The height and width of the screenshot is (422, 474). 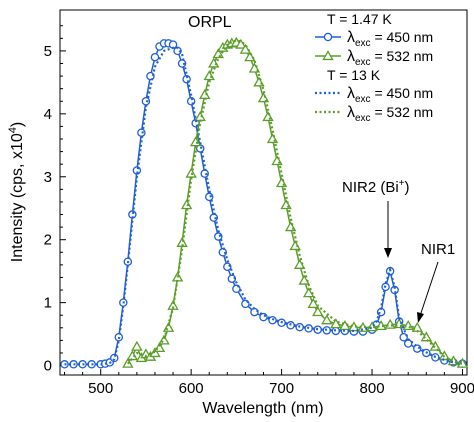 What do you see at coordinates (388, 253) in the screenshot?
I see `annotation-arrowhead-nir2` at bounding box center [388, 253].